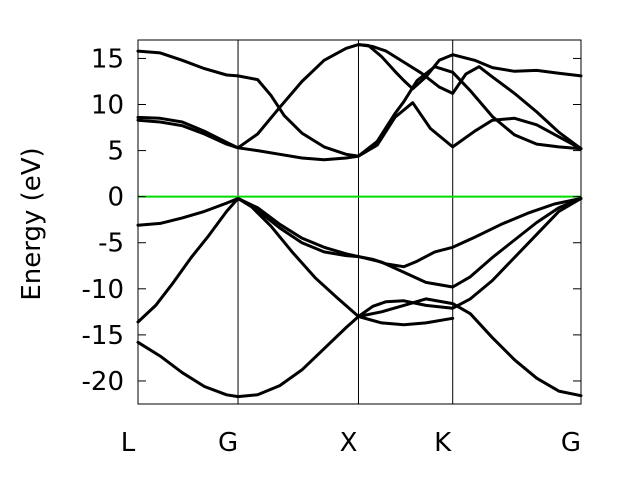  What do you see at coordinates (115, 152) in the screenshot?
I see `y-tick-label: 5` at bounding box center [115, 152].